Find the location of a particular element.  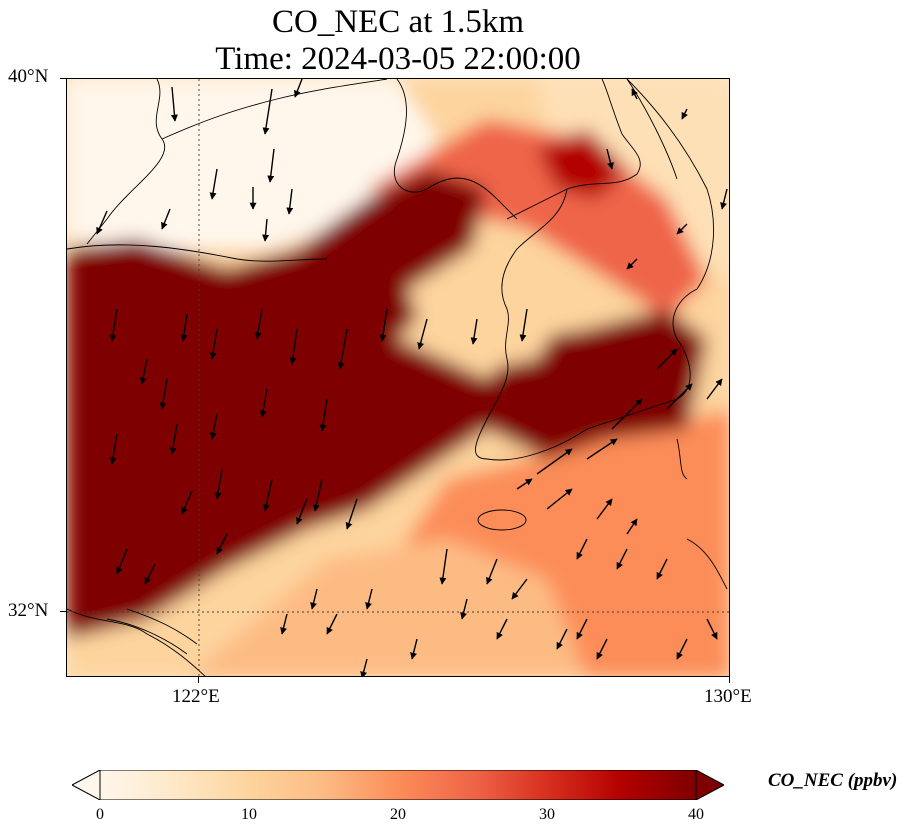

colorbar-body is located at coordinates (398, 785).